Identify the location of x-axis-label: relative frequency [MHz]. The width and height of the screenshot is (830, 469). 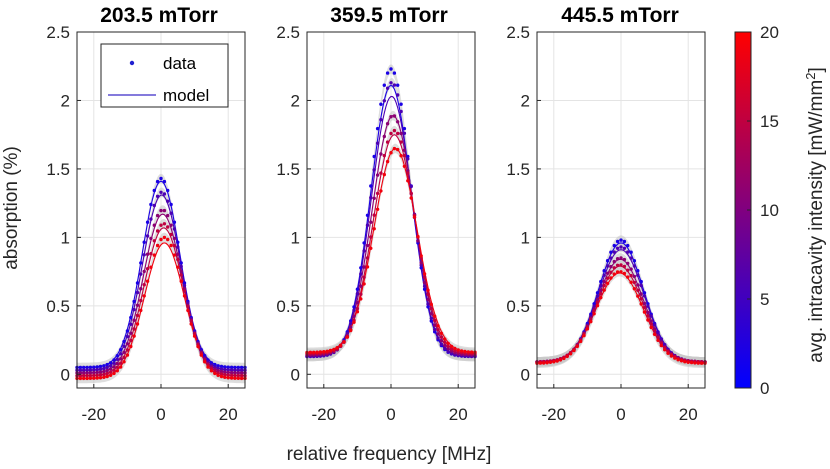
(389, 454).